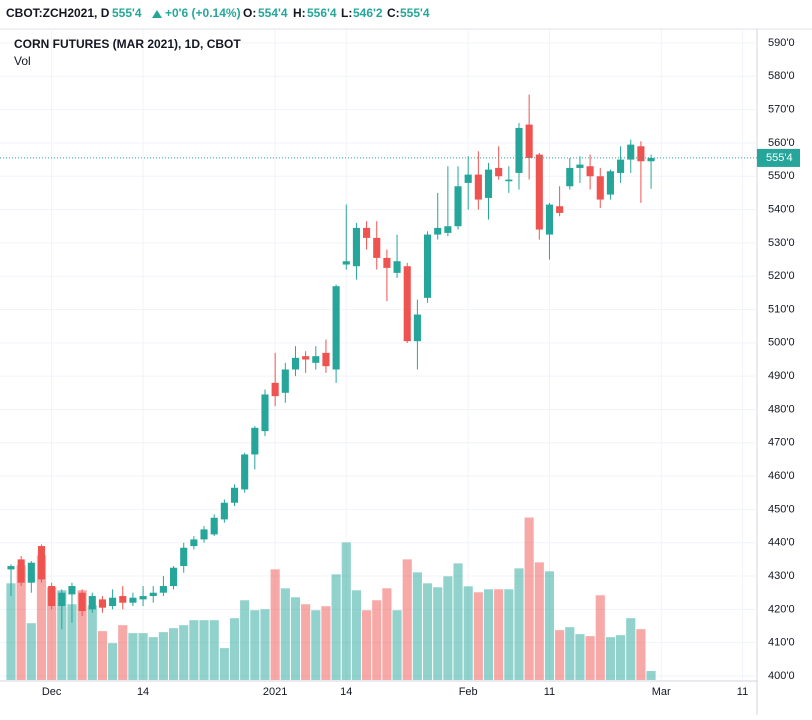  What do you see at coordinates (781, 343) in the screenshot?
I see `y-tick-label: 500'0` at bounding box center [781, 343].